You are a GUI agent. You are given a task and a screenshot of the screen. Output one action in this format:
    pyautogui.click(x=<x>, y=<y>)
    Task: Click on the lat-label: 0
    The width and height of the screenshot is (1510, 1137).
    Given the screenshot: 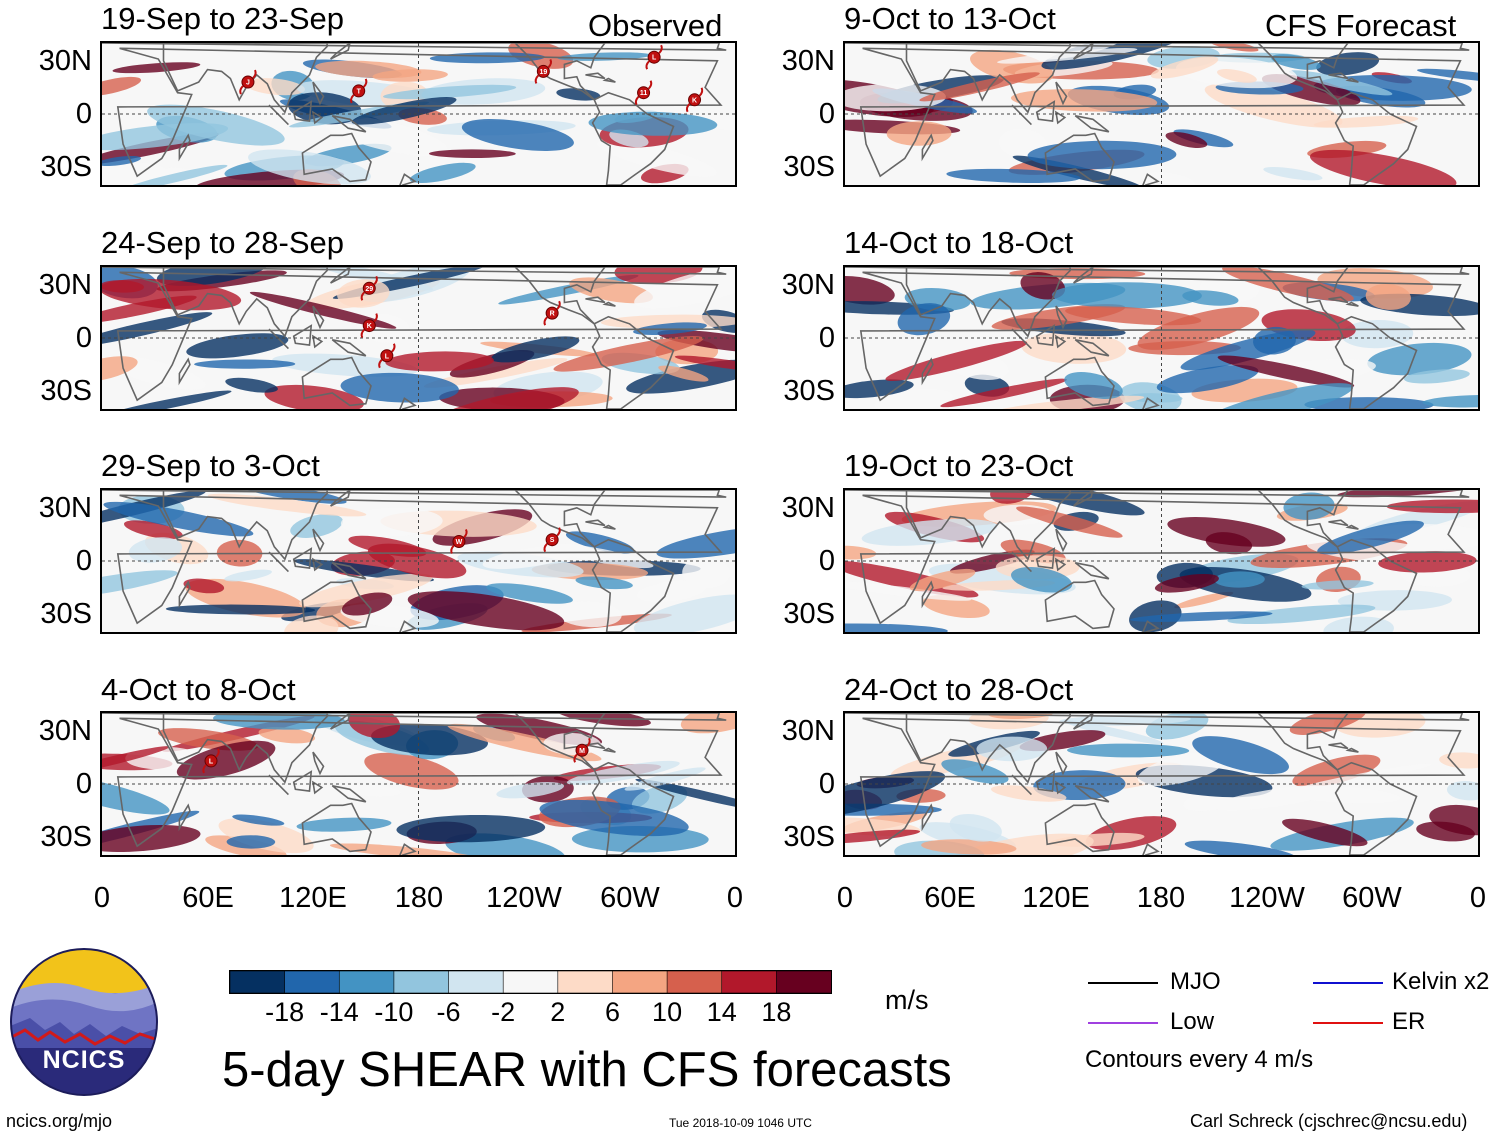 What is the action you would take?
    pyautogui.click(x=826, y=561)
    